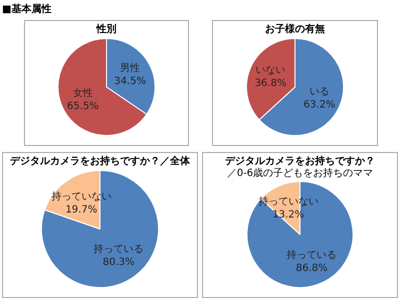  Describe the element at coordinates (319, 92) in the screenshot. I see `slice-label: いる` at that location.